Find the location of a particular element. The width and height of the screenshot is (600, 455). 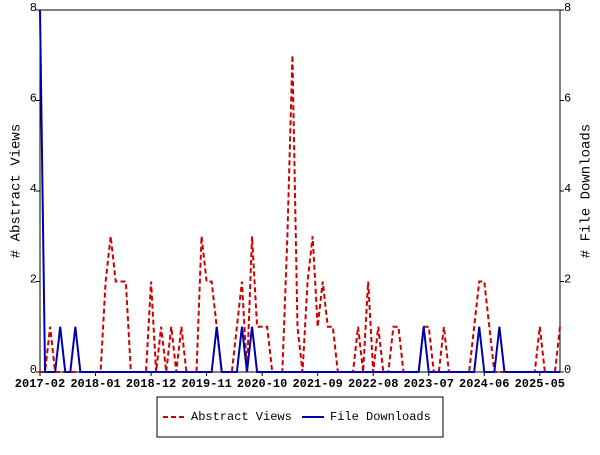

x-tick-label: 2021-09 is located at coordinates (317, 384).